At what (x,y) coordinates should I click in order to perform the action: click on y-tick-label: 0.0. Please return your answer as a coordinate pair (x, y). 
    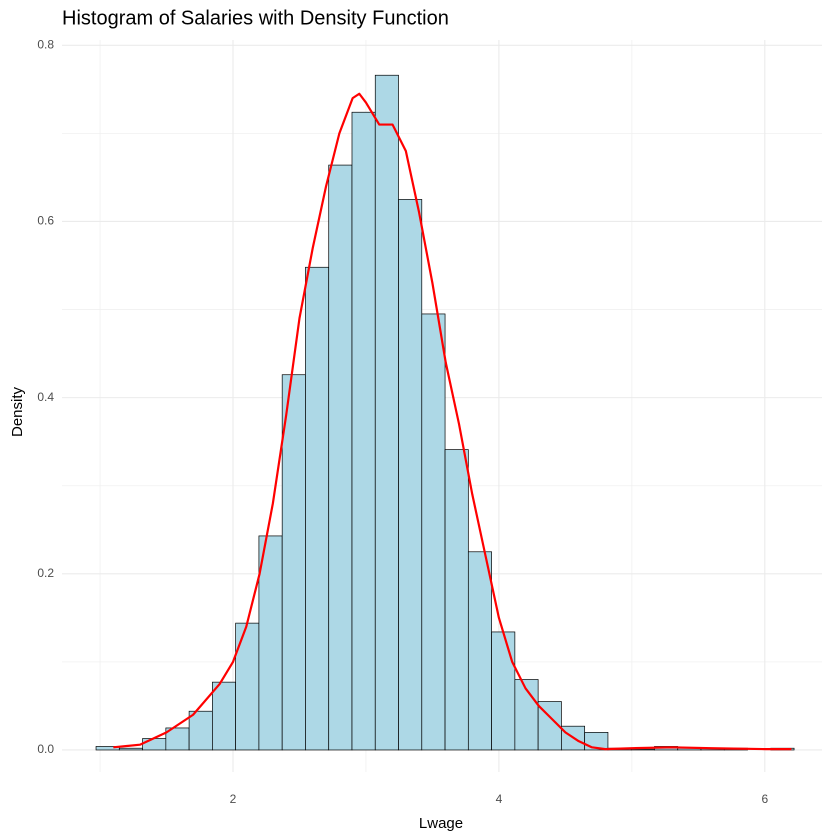
    Looking at the image, I should click on (45, 749).